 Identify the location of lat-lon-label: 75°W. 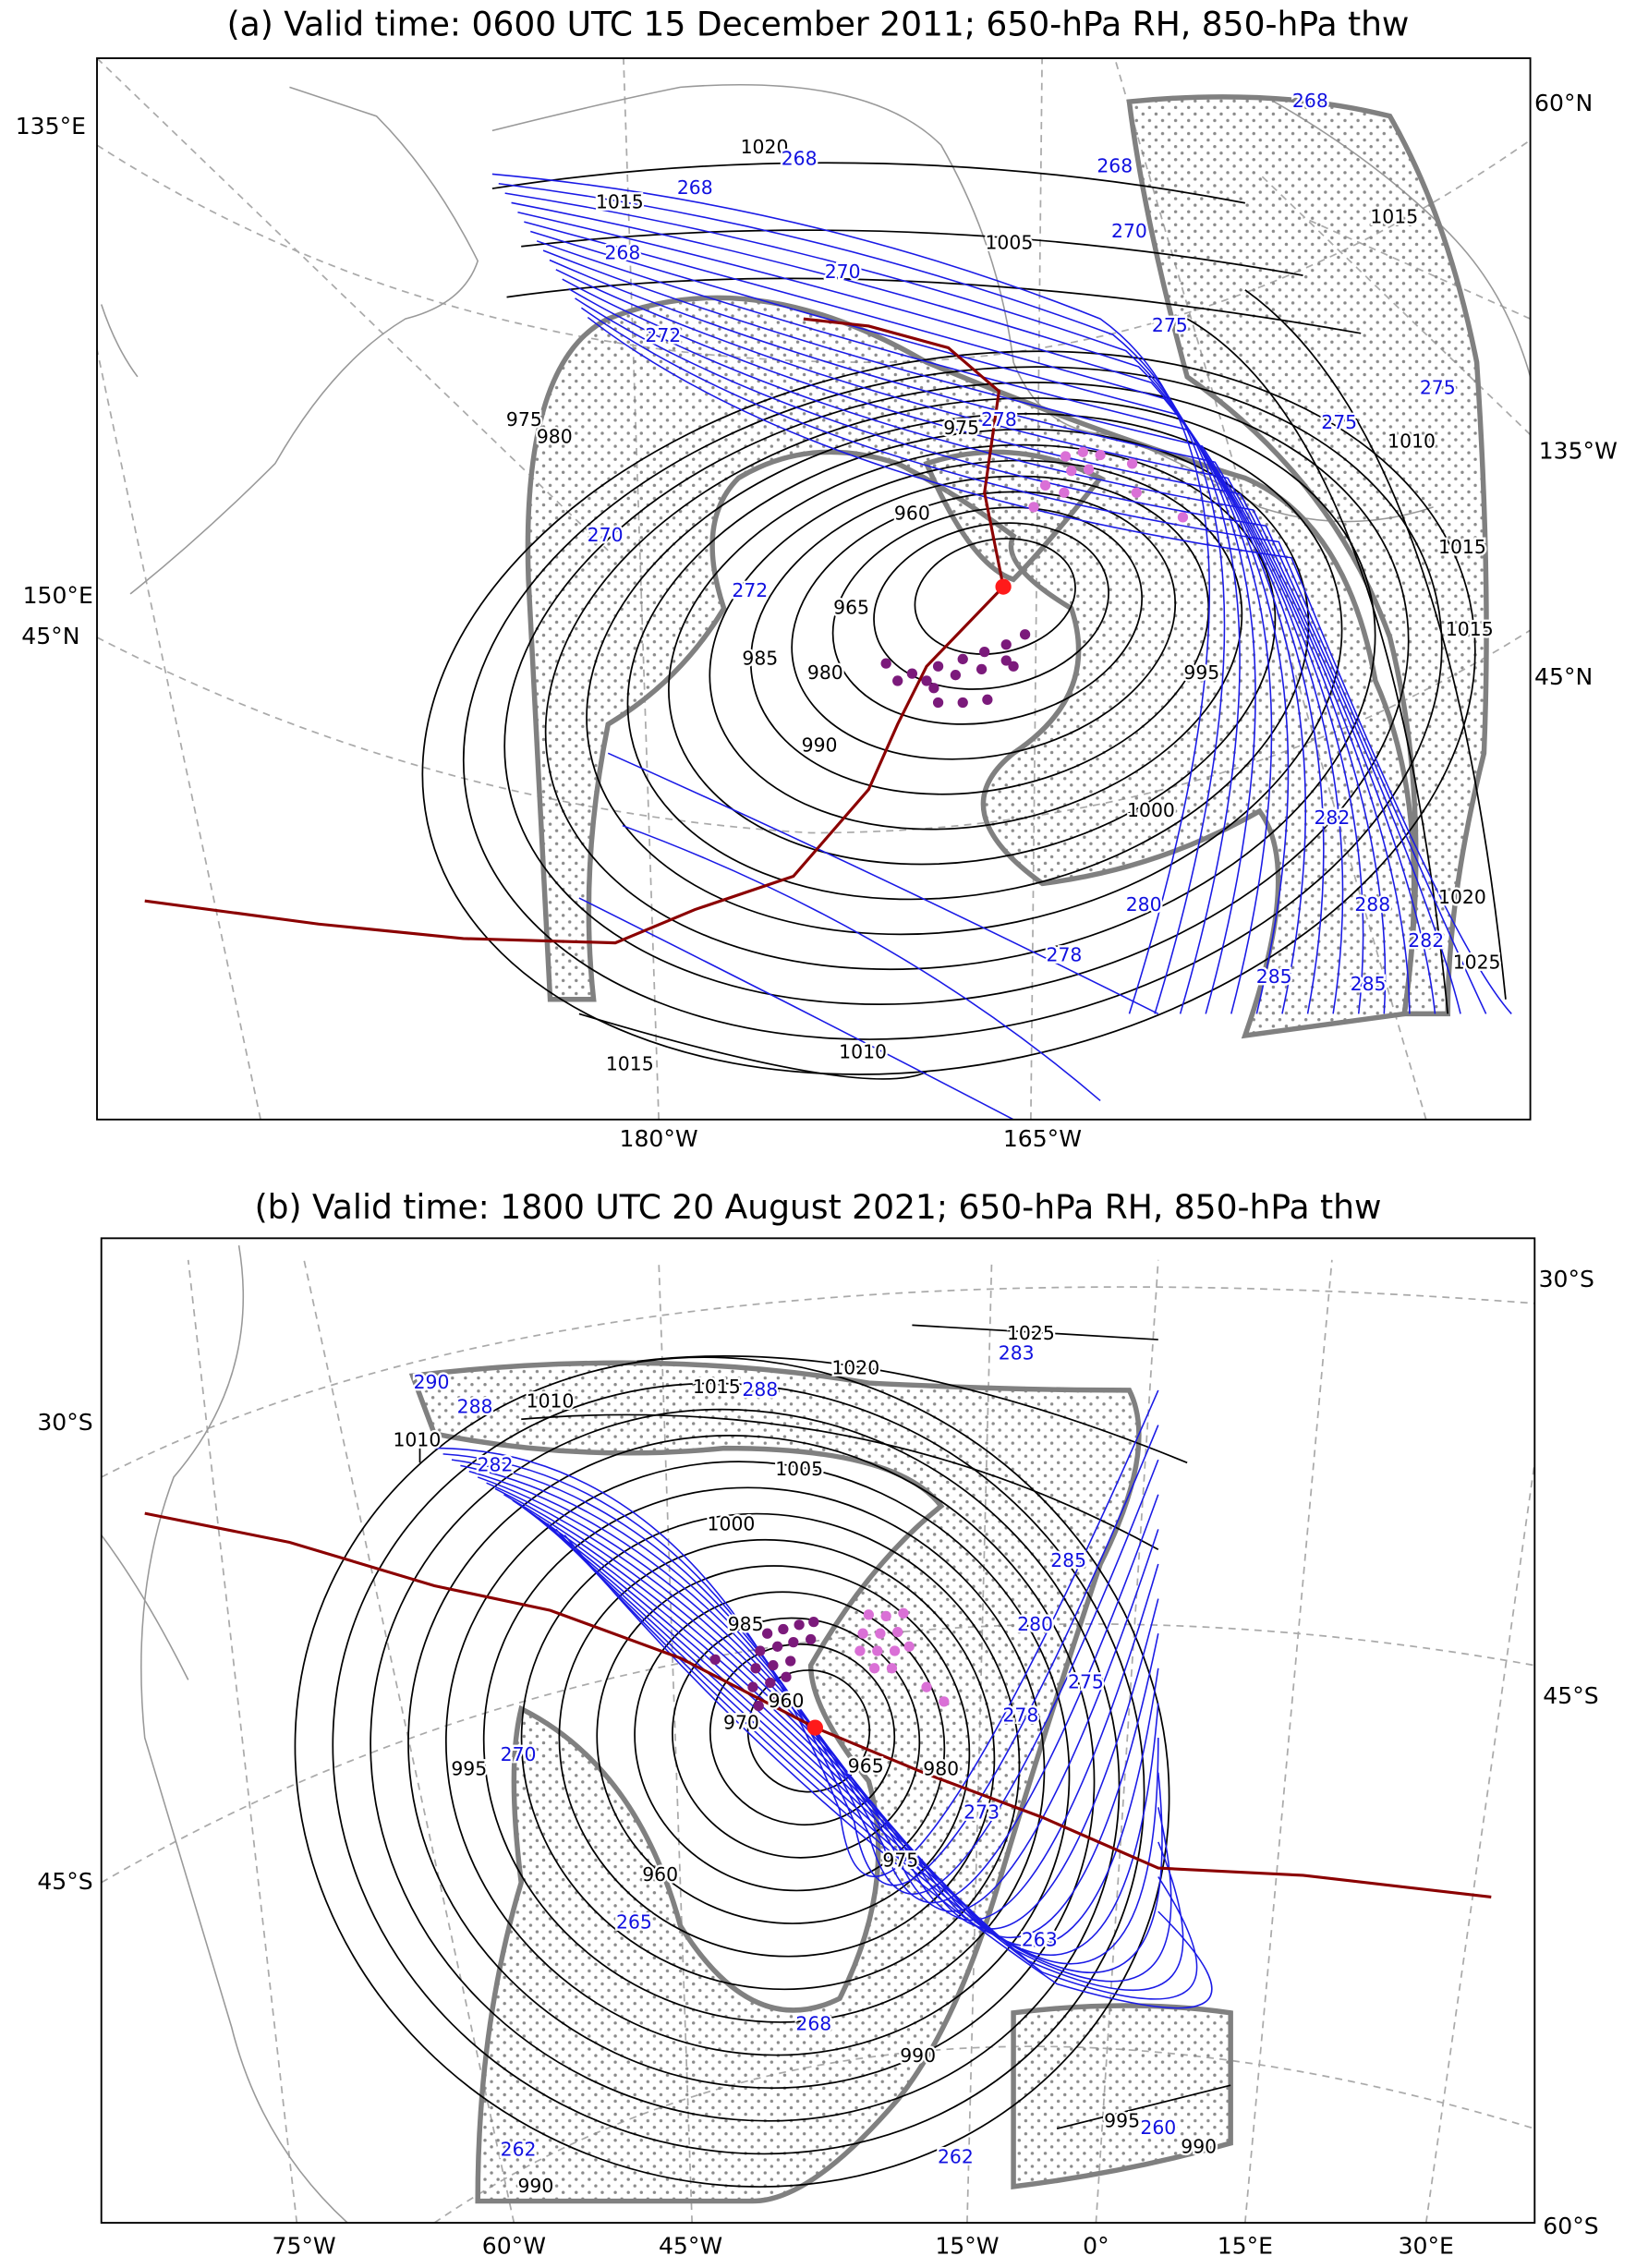
(304, 2246).